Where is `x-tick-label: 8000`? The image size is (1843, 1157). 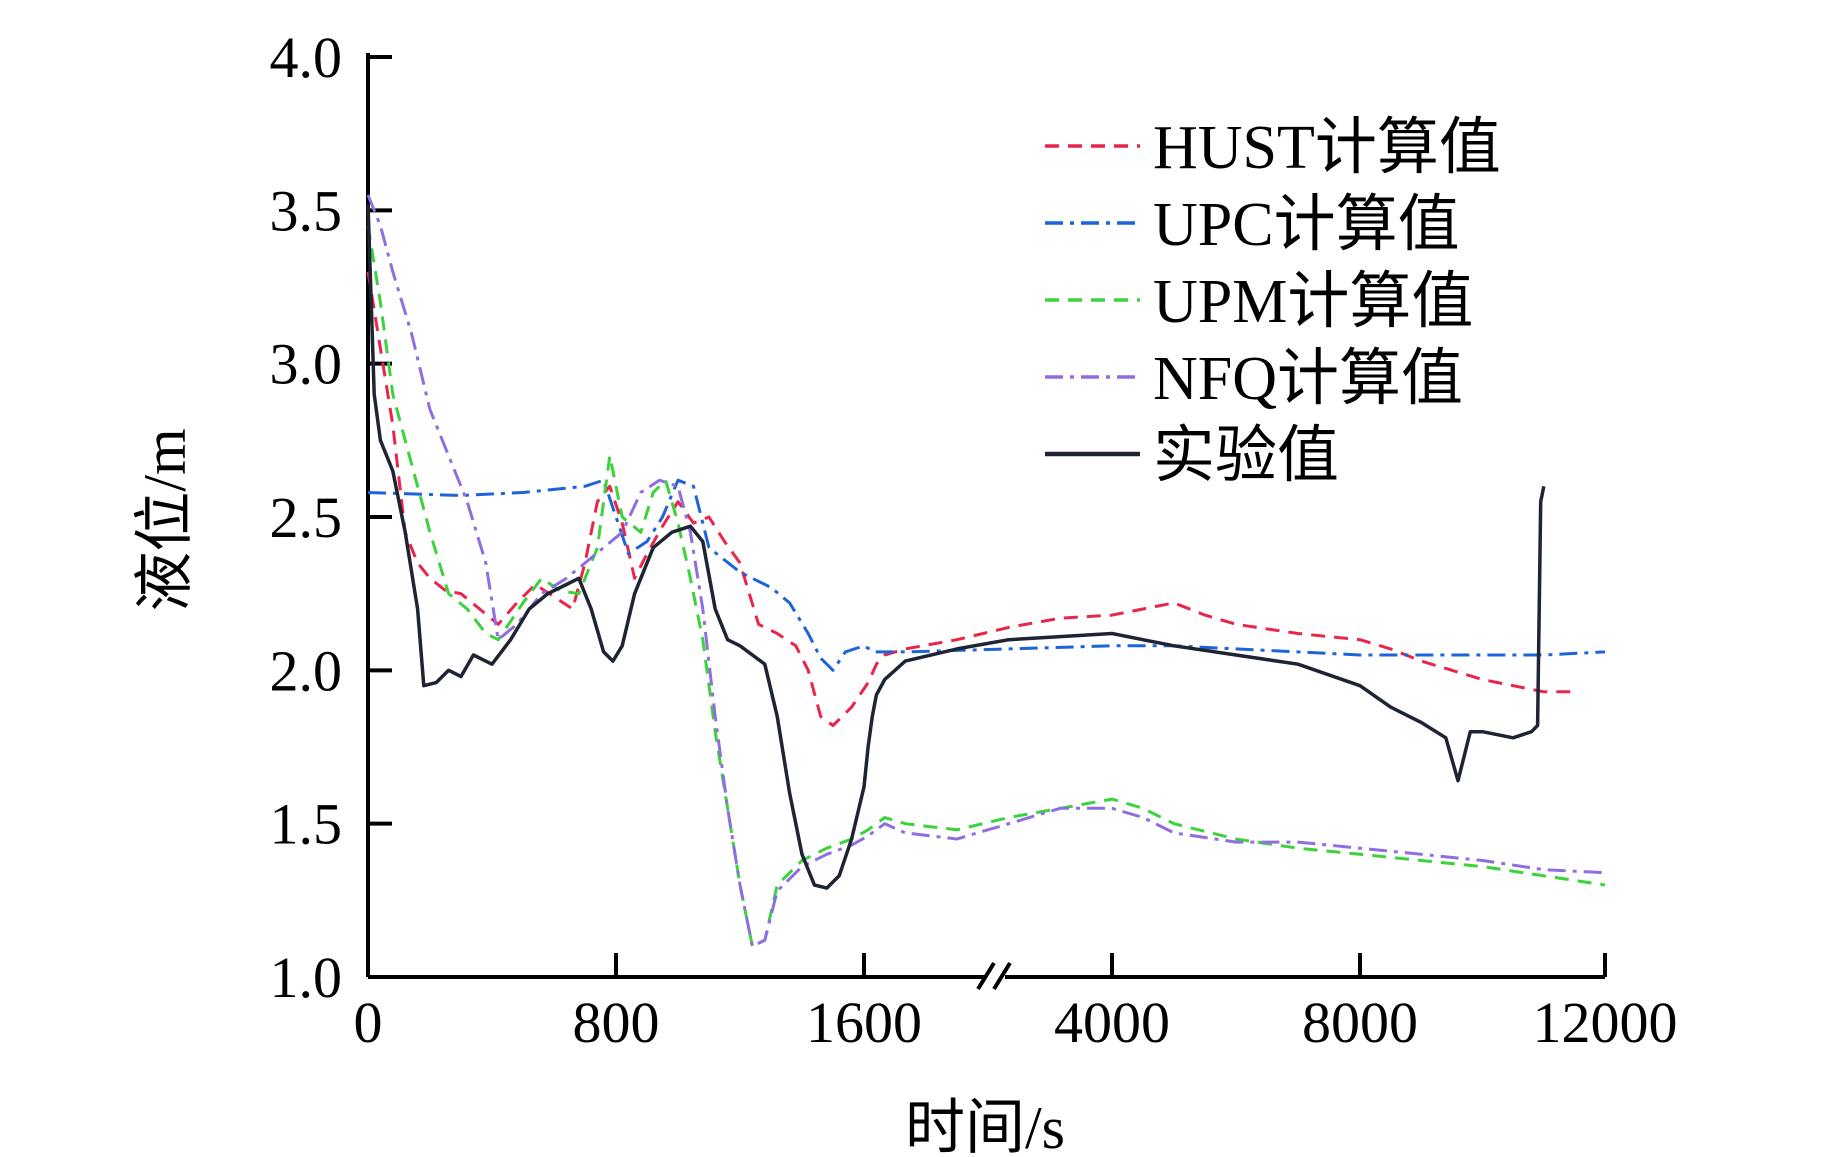 x-tick-label: 8000 is located at coordinates (1360, 1022).